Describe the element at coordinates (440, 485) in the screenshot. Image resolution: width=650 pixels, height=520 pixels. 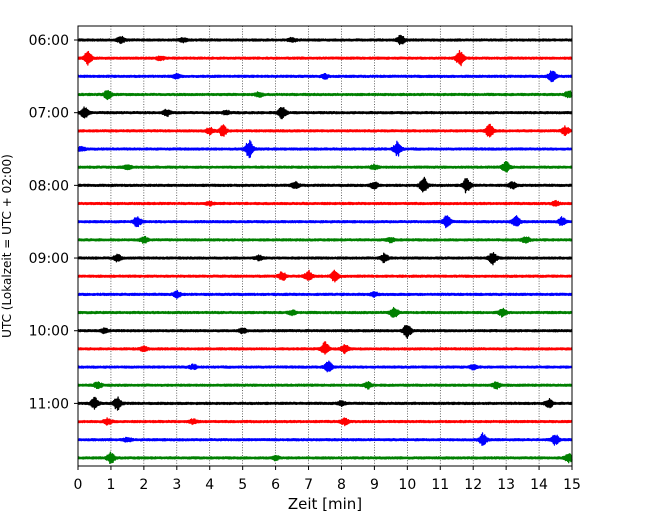
I see `x-tick-label: 11` at that location.